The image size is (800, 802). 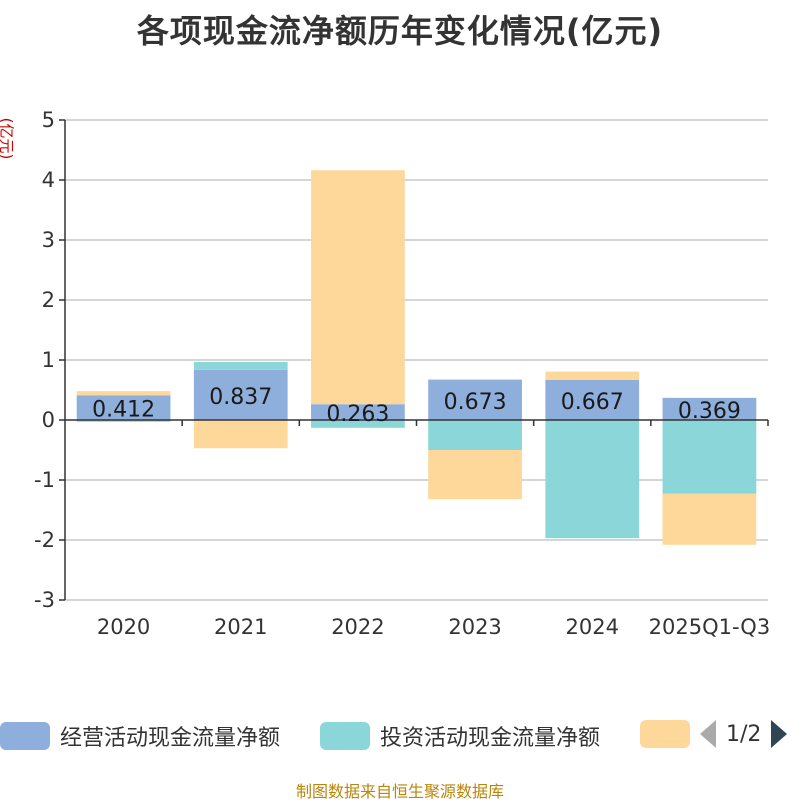 I want to click on legend-item-financing, so click(x=665, y=734).